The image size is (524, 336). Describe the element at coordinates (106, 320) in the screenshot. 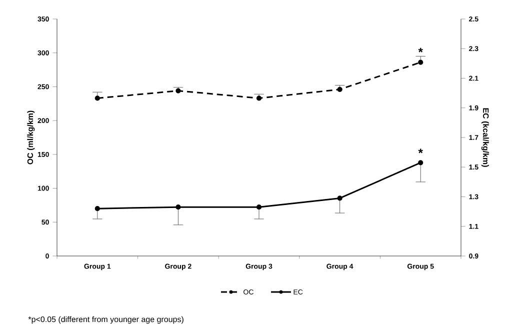

I see `text: *p<0.05 (different from younger age groups)` at that location.